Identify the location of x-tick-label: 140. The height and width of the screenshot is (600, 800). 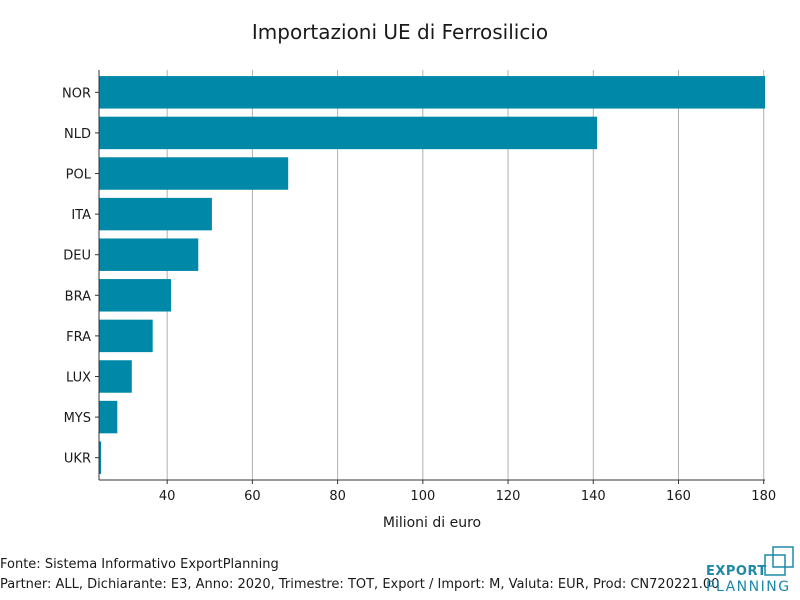
(593, 496).